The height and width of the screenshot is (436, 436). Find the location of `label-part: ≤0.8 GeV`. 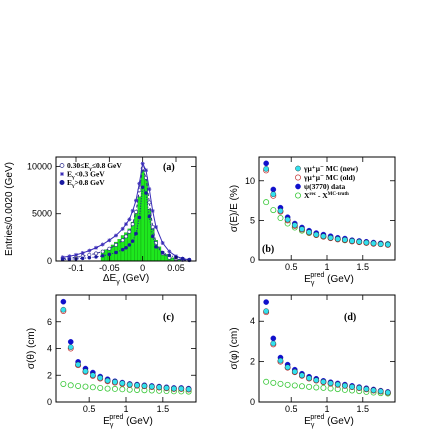

label-part: ≤0.8 GeV is located at coordinates (107, 165).